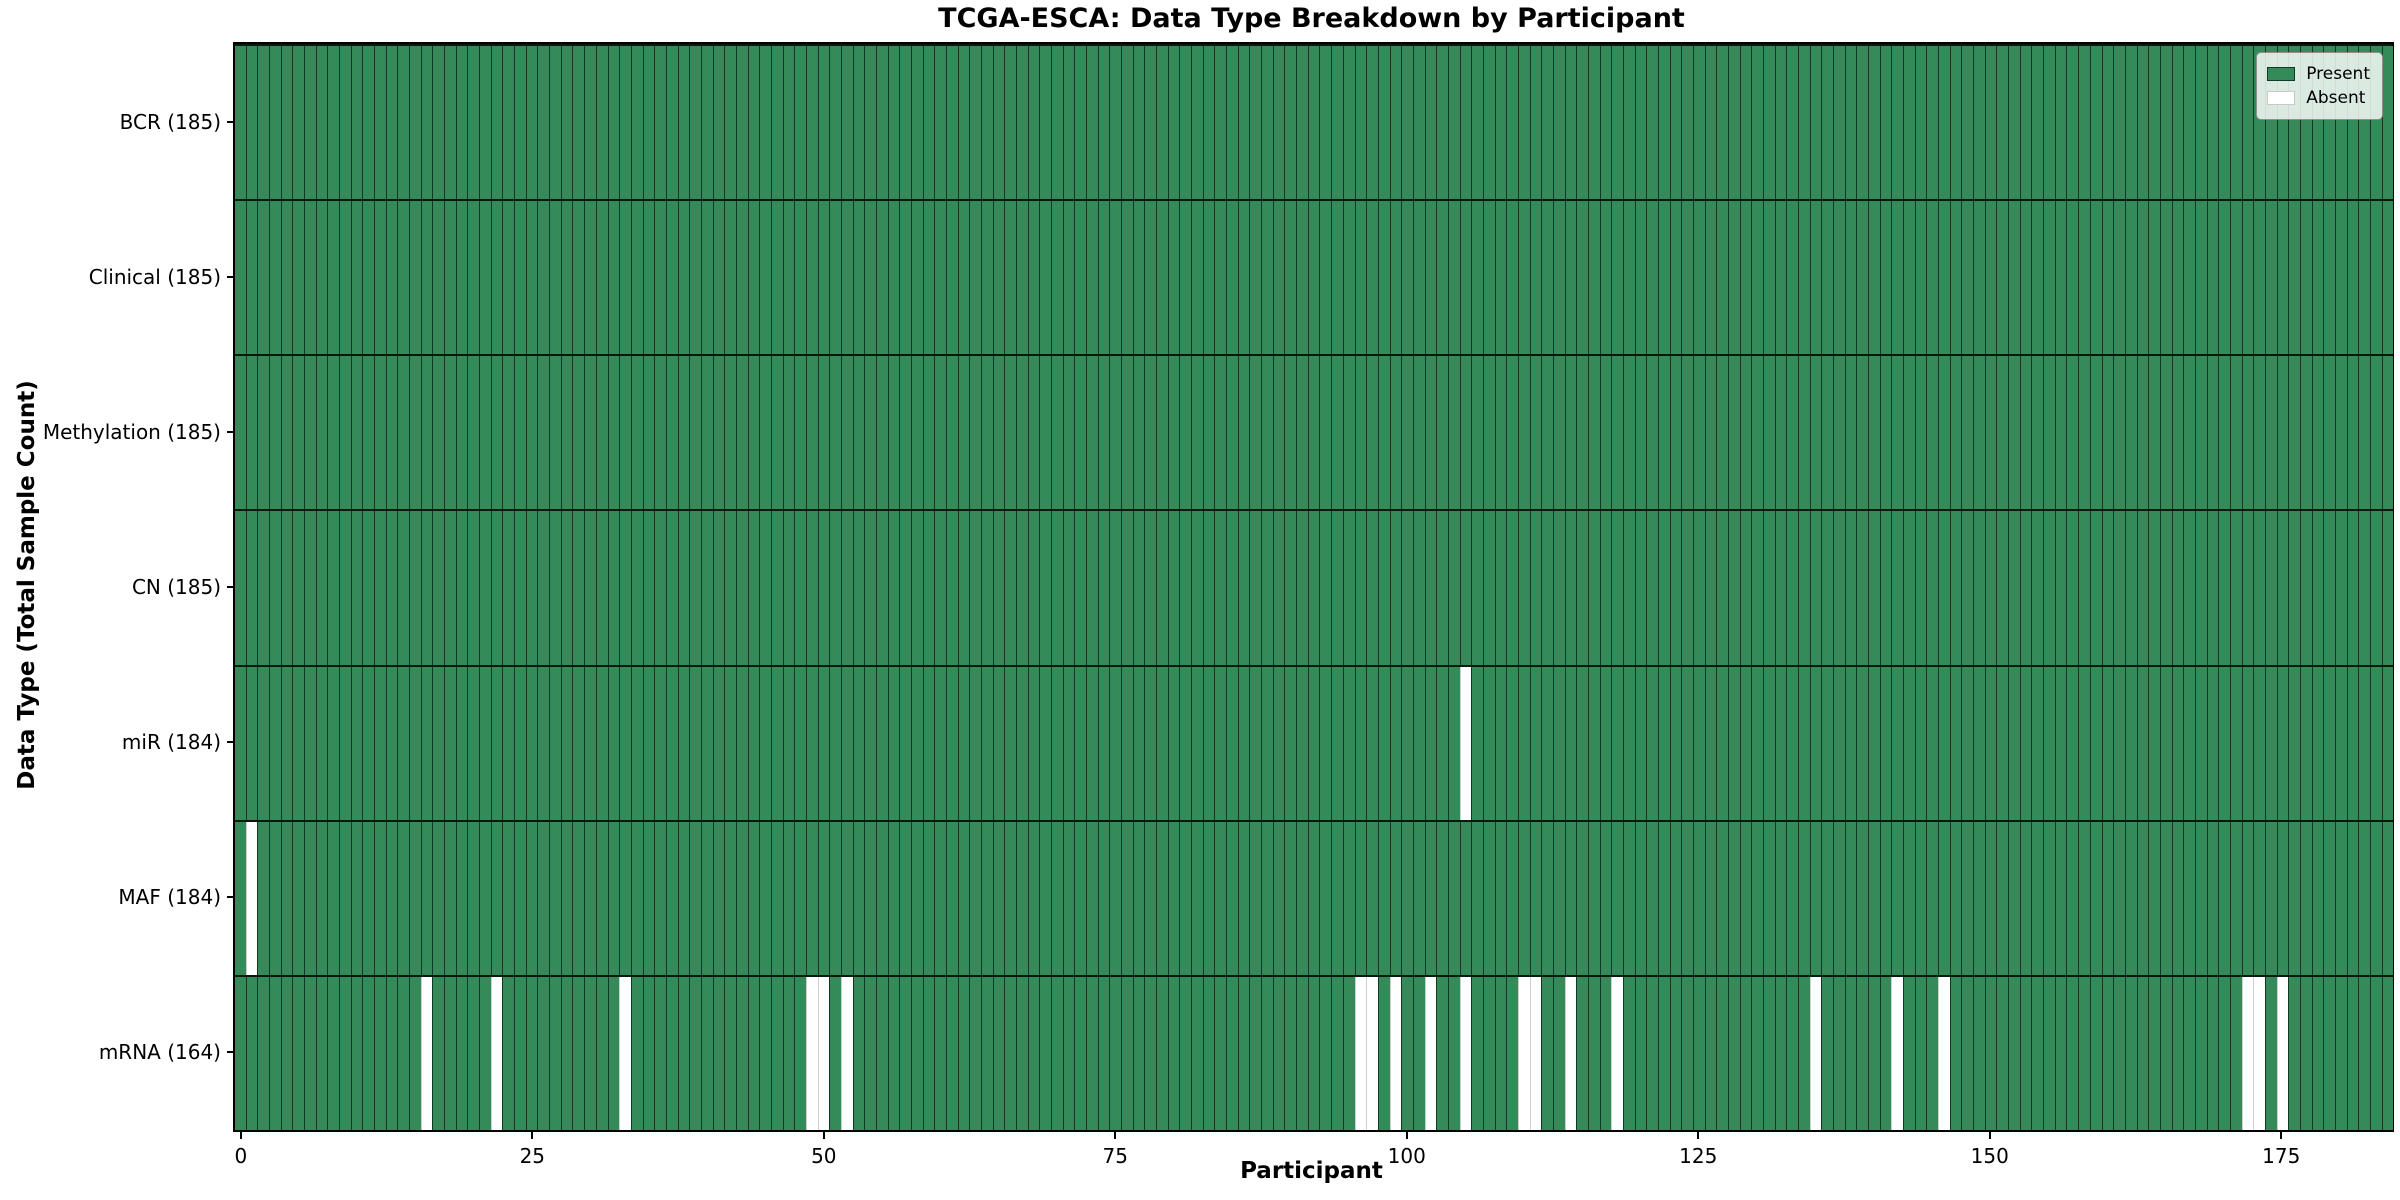 The width and height of the screenshot is (2400, 1200). I want to click on absent-swatch-icon, so click(2281, 98).